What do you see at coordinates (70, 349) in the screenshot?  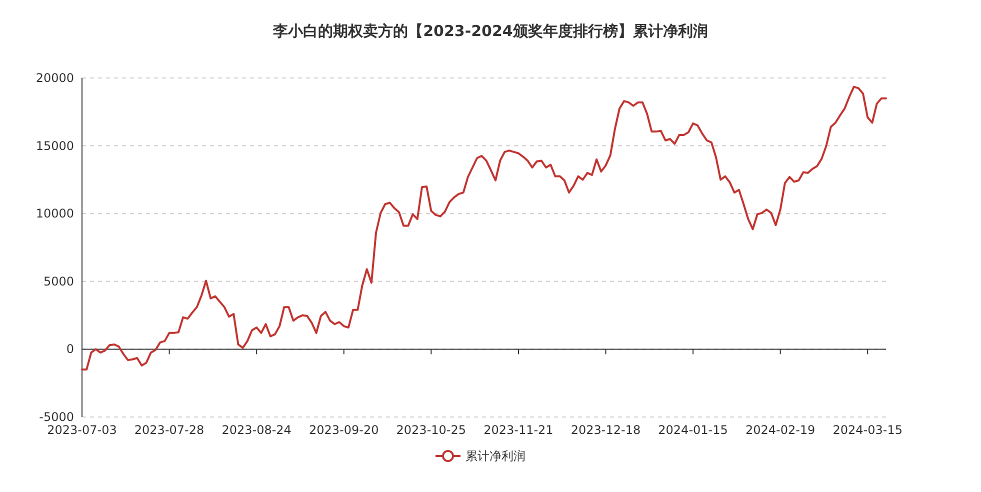 I see `y-tick-label: 0` at bounding box center [70, 349].